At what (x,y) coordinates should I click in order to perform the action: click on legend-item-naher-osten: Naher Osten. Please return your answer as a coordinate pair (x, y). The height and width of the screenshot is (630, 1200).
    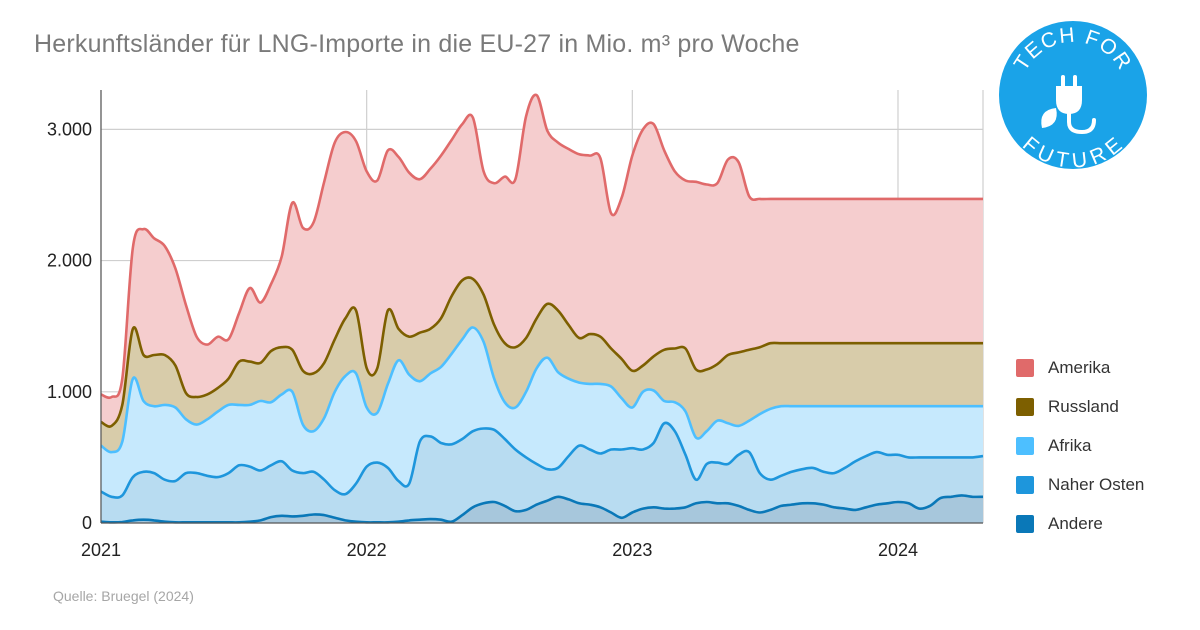
    Looking at the image, I should click on (1080, 484).